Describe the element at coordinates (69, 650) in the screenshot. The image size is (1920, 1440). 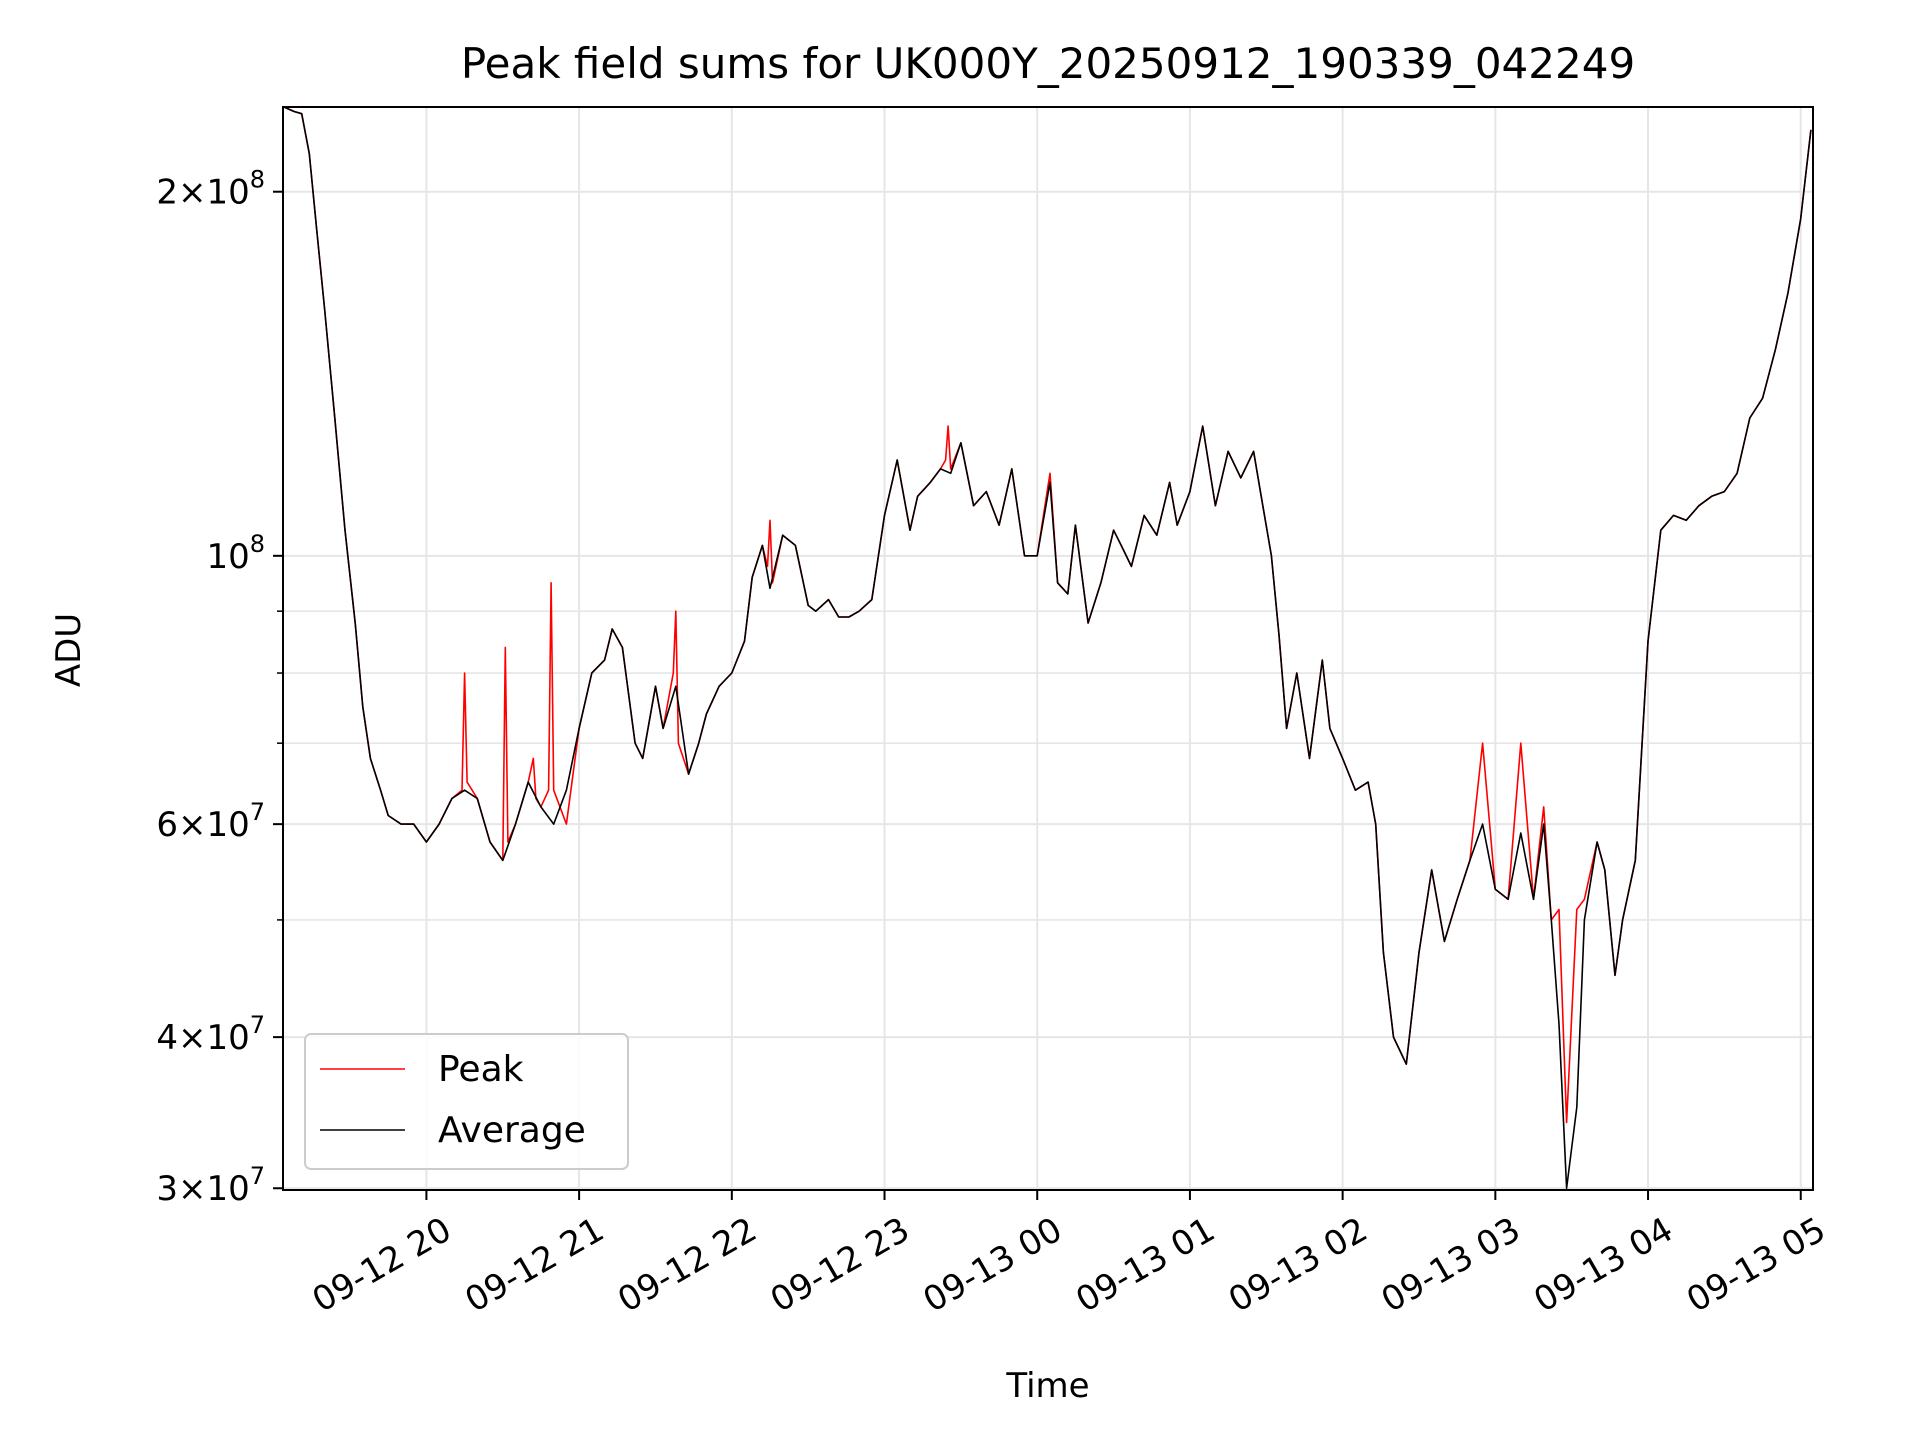
I see `y-axis-label: ADU` at that location.